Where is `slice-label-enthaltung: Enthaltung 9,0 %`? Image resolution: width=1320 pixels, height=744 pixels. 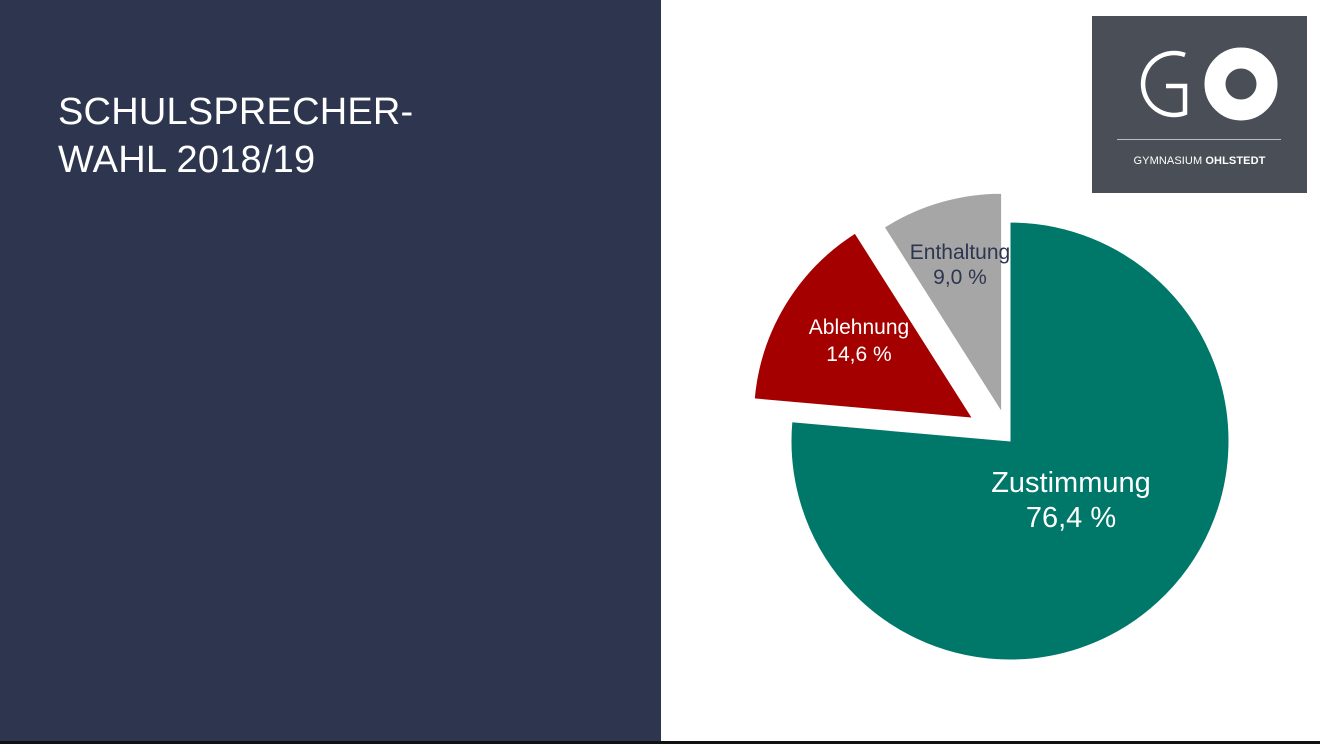
slice-label-enthaltung: Enthaltung 9,0 % is located at coordinates (960, 265).